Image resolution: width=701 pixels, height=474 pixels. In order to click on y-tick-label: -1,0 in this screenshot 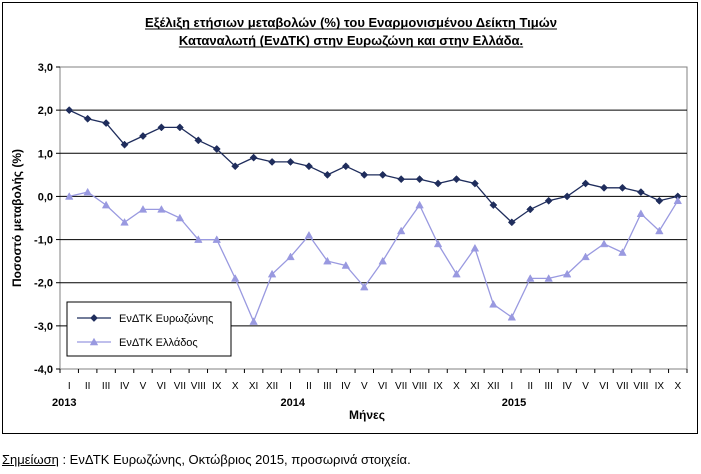, I will do `click(43, 241)`.